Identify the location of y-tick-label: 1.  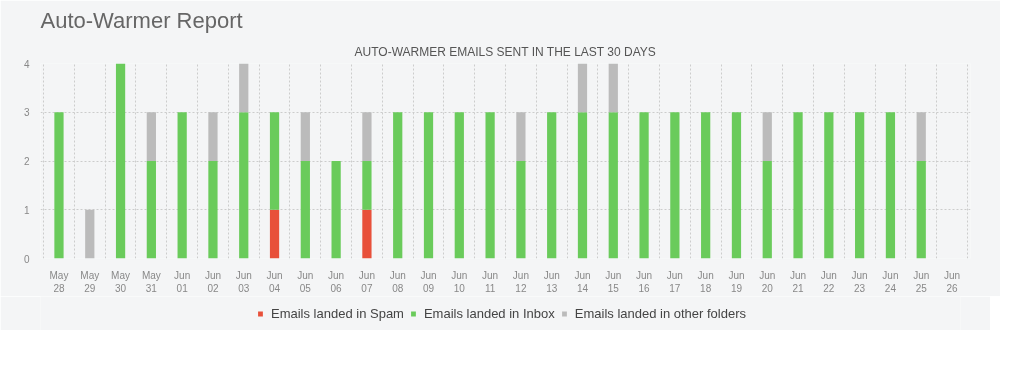
(26, 210).